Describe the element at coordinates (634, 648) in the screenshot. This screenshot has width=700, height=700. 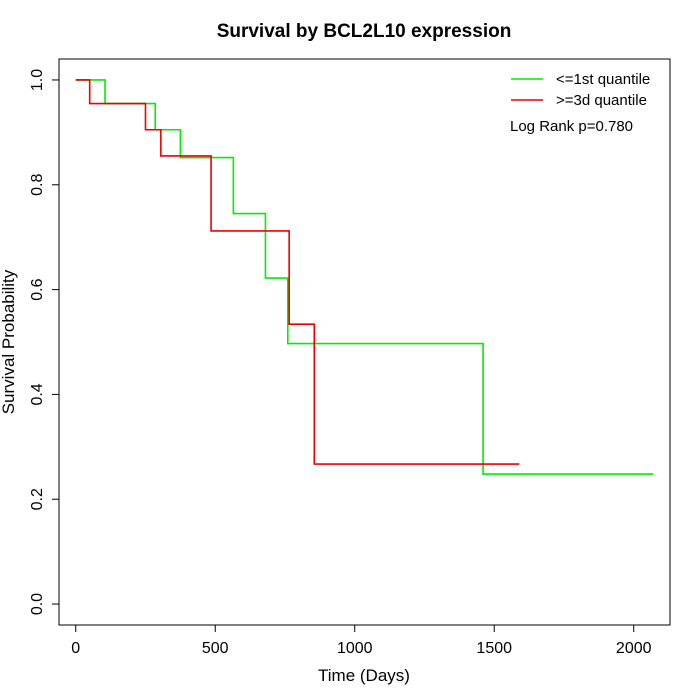
I see `x-tick-label: 2000` at that location.